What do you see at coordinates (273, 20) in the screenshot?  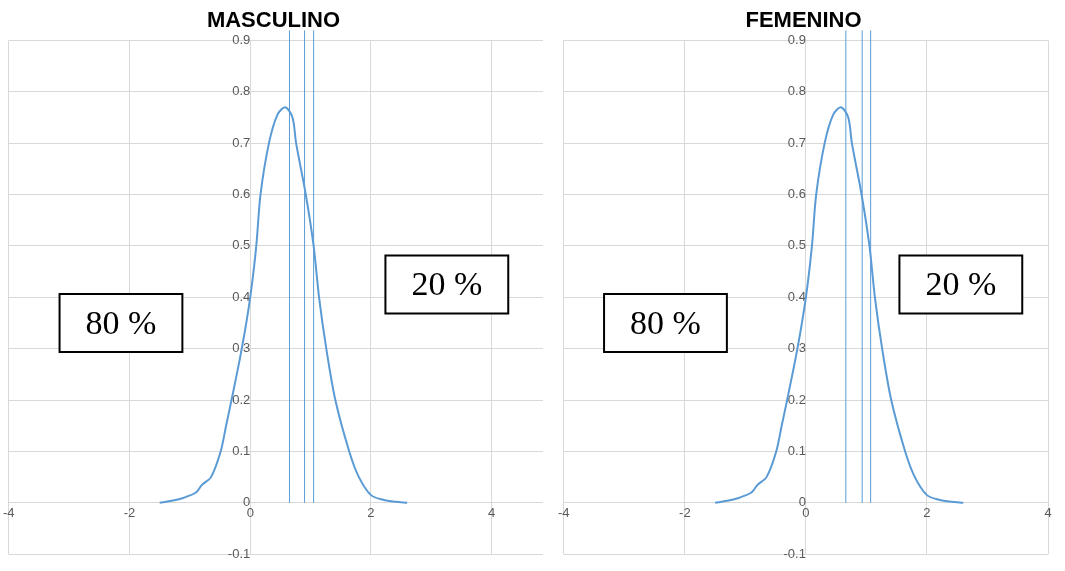 I see `chart-title: MASCULINO` at bounding box center [273, 20].